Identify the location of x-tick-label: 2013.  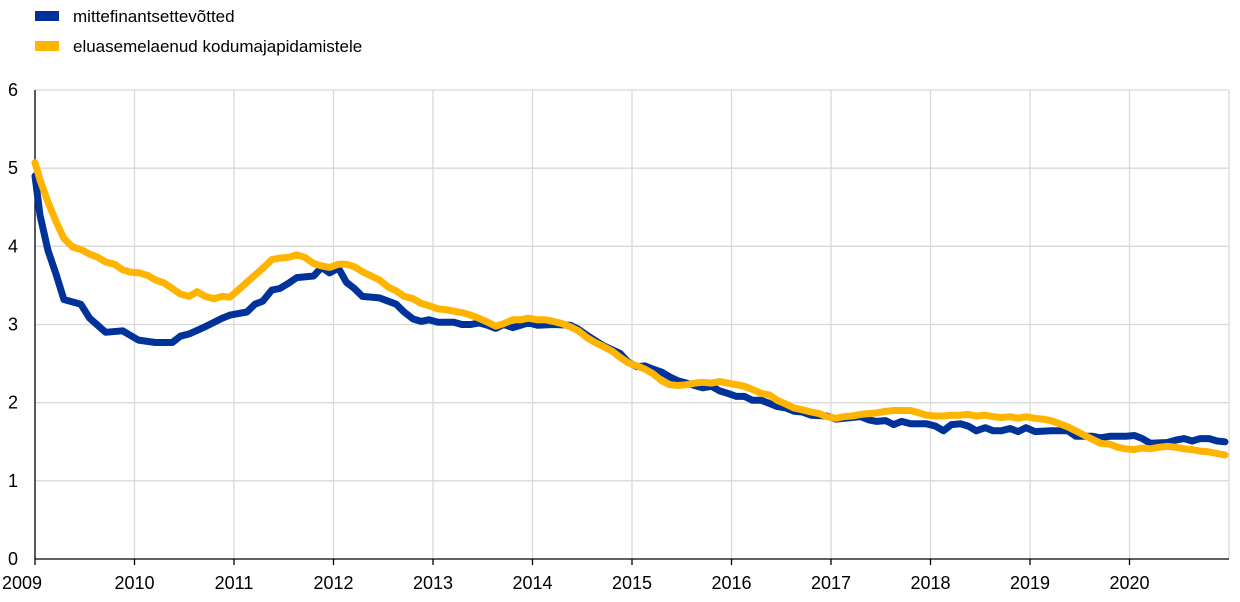
(433, 583).